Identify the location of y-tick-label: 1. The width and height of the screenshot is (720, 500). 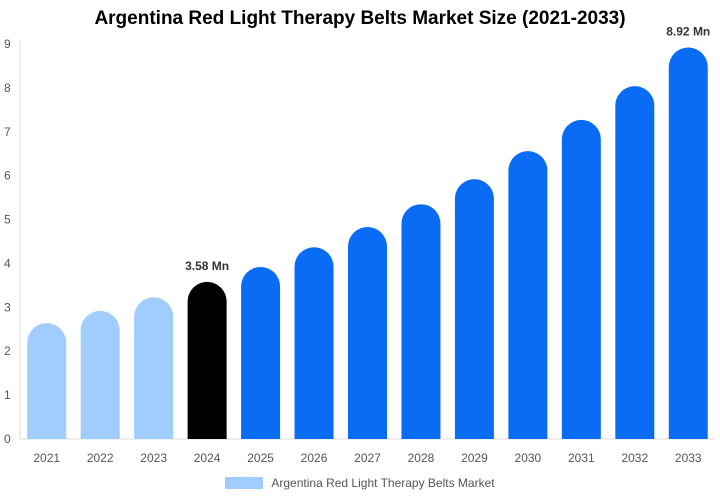
(7, 395).